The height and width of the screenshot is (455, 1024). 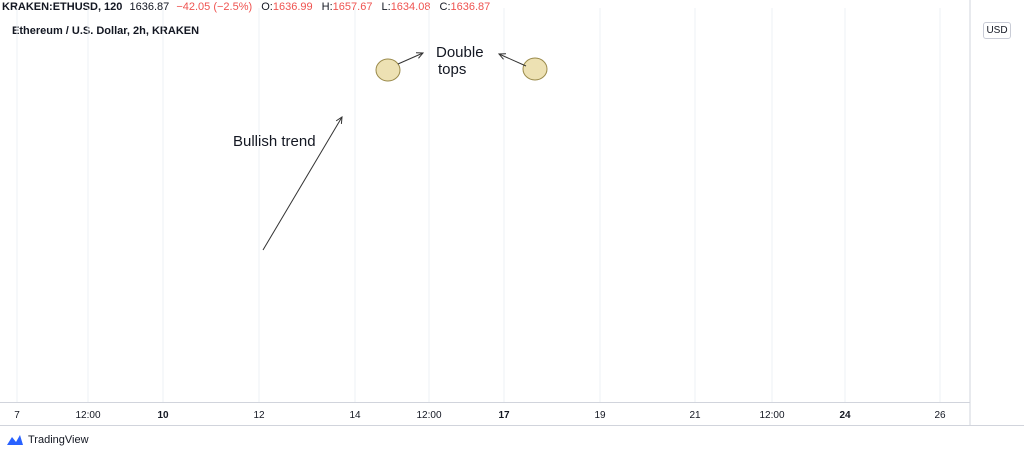 I want to click on x-tick-label: 19, so click(x=600, y=415).